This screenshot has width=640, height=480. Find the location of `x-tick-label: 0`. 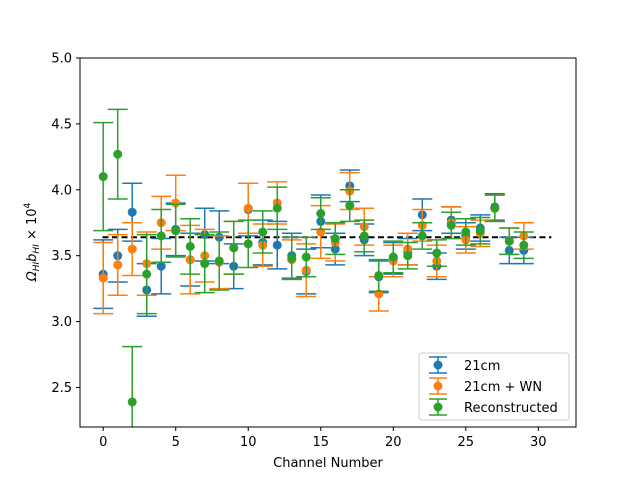

x-tick-label: 0 is located at coordinates (103, 442).